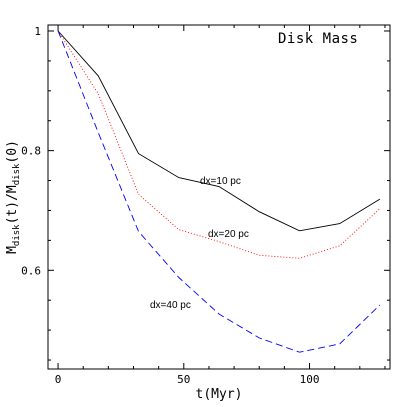  What do you see at coordinates (170, 305) in the screenshot?
I see `annotation-dx40: dx=40 pc` at bounding box center [170, 305].